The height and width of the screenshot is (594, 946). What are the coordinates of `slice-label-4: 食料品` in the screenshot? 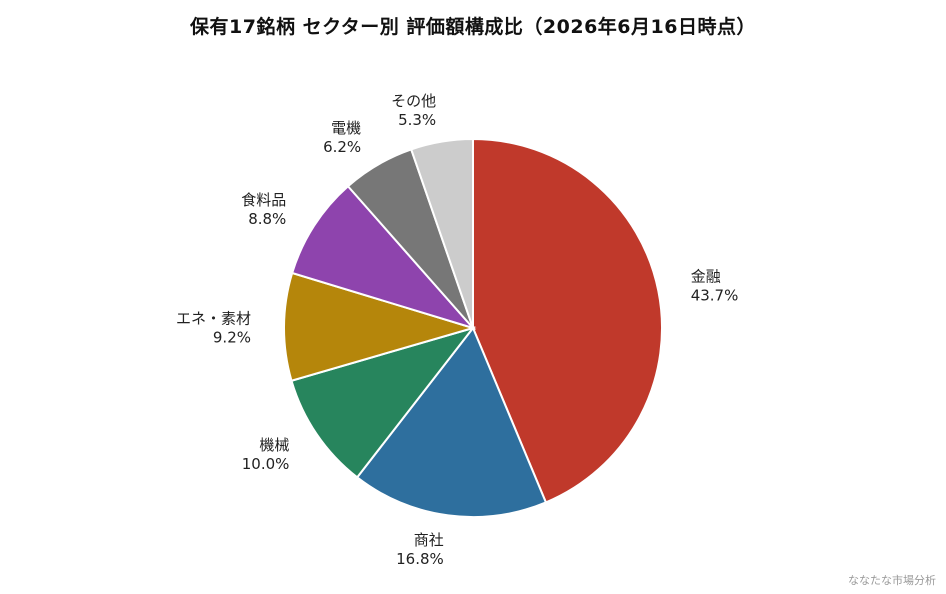 It's located at (263, 200).